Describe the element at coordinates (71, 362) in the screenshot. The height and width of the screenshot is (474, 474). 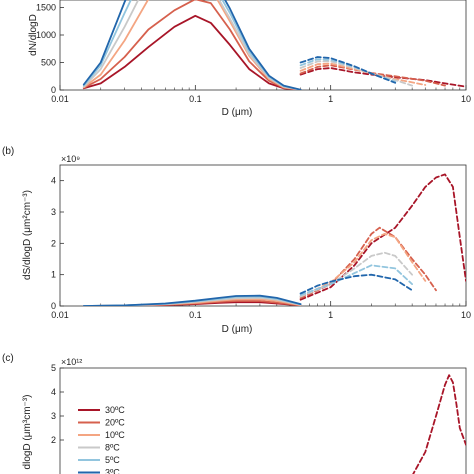
I see `y-exponent-label: ×10¹²` at that location.